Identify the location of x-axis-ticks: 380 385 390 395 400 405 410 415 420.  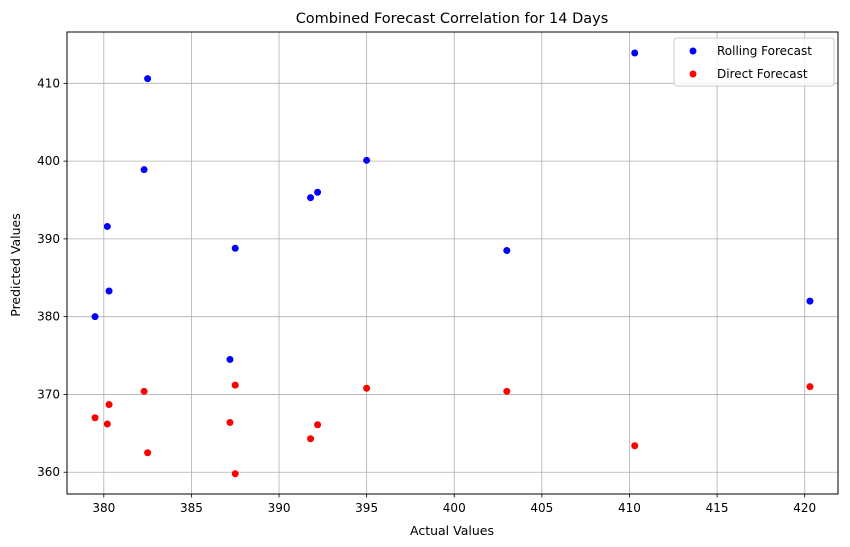
(454, 504).